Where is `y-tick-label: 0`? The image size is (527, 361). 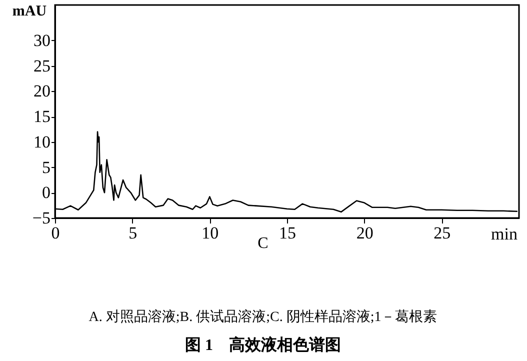
y-tick-label: 0 is located at coordinates (46, 192).